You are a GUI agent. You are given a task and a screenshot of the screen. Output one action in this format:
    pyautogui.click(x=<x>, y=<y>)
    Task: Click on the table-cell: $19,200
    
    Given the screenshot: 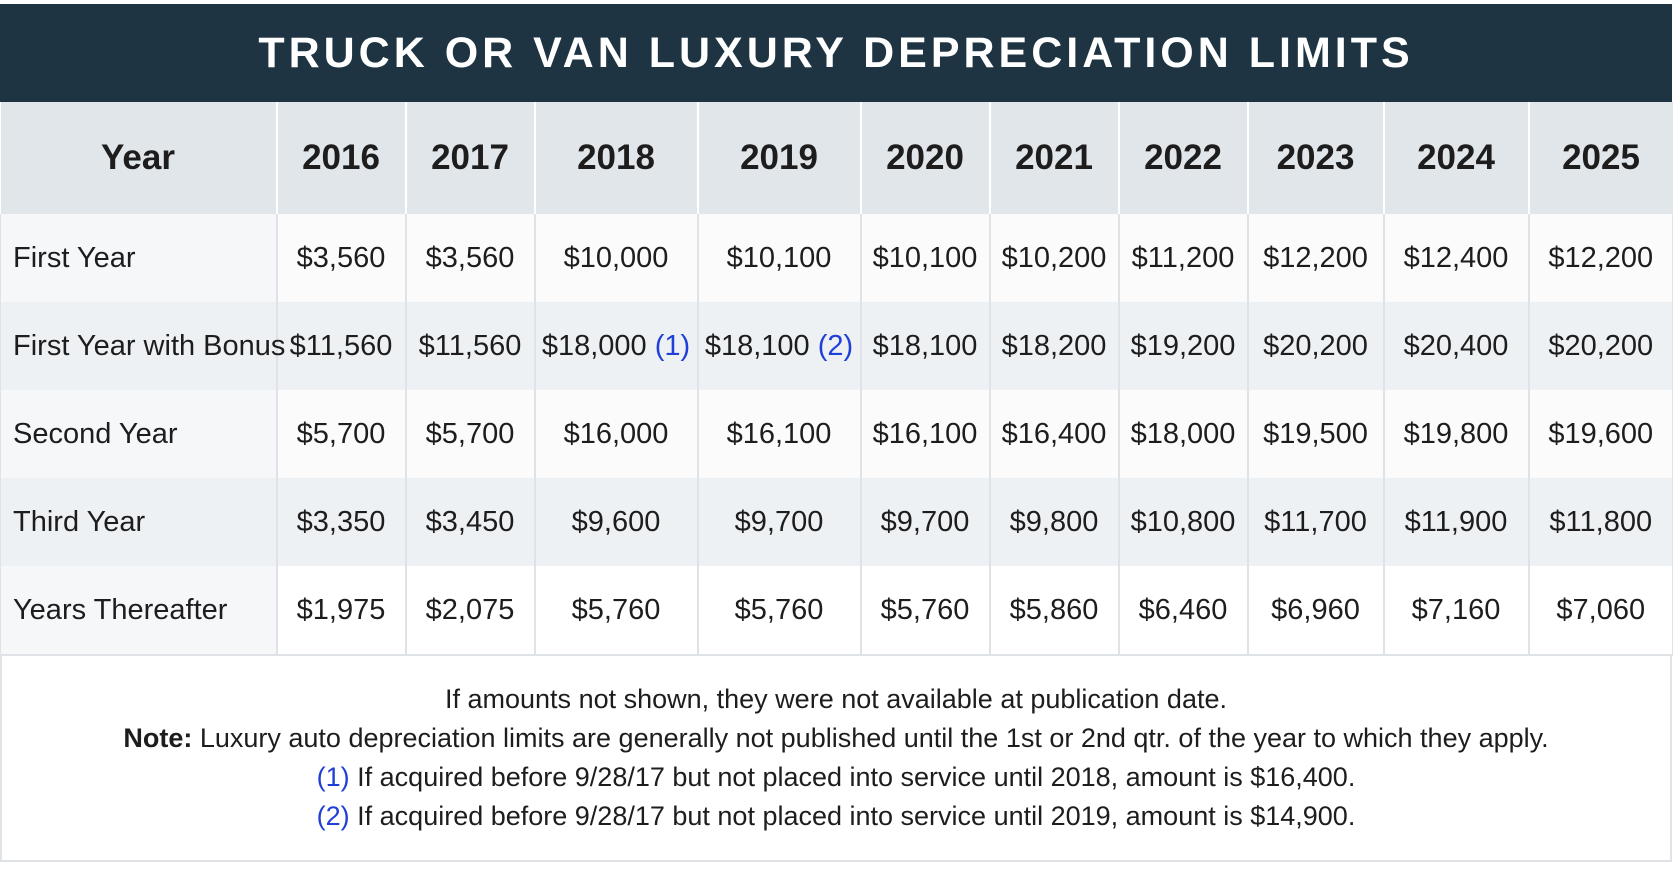 What is the action you would take?
    pyautogui.click(x=1182, y=346)
    